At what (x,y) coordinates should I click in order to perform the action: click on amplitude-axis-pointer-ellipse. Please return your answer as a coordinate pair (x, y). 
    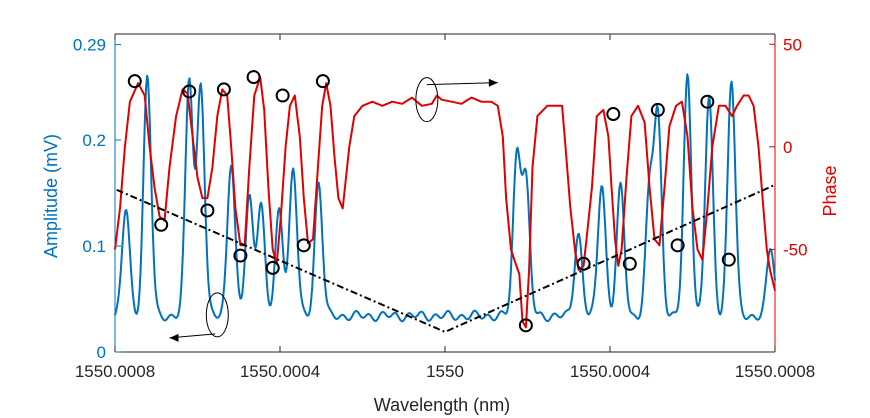
    Looking at the image, I should click on (217, 315).